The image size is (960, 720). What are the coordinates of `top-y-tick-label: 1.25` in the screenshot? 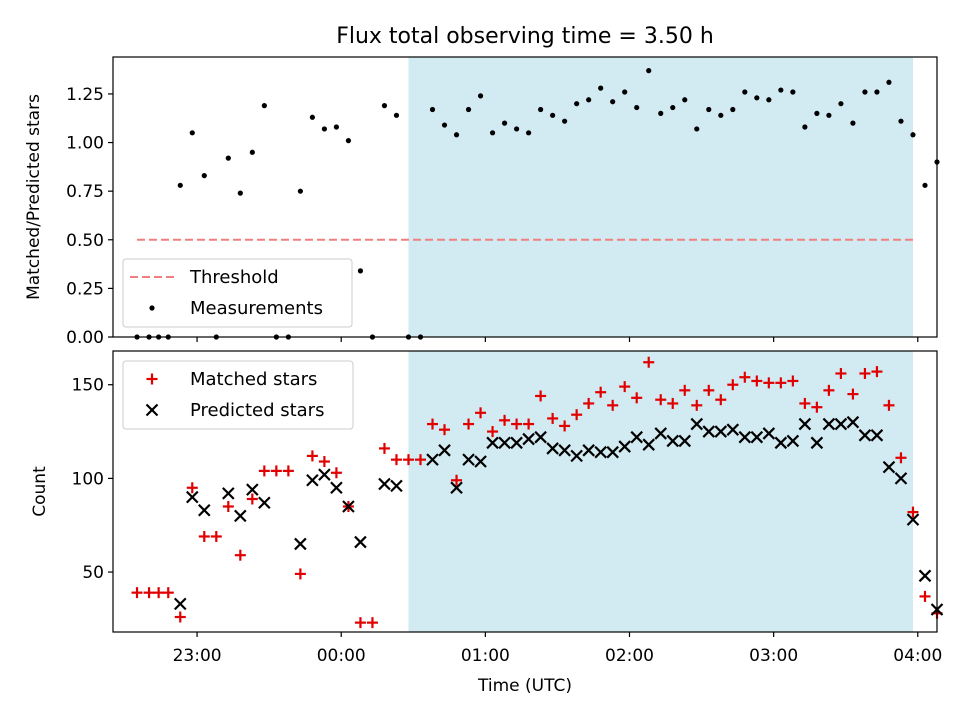 It's located at (85, 95).